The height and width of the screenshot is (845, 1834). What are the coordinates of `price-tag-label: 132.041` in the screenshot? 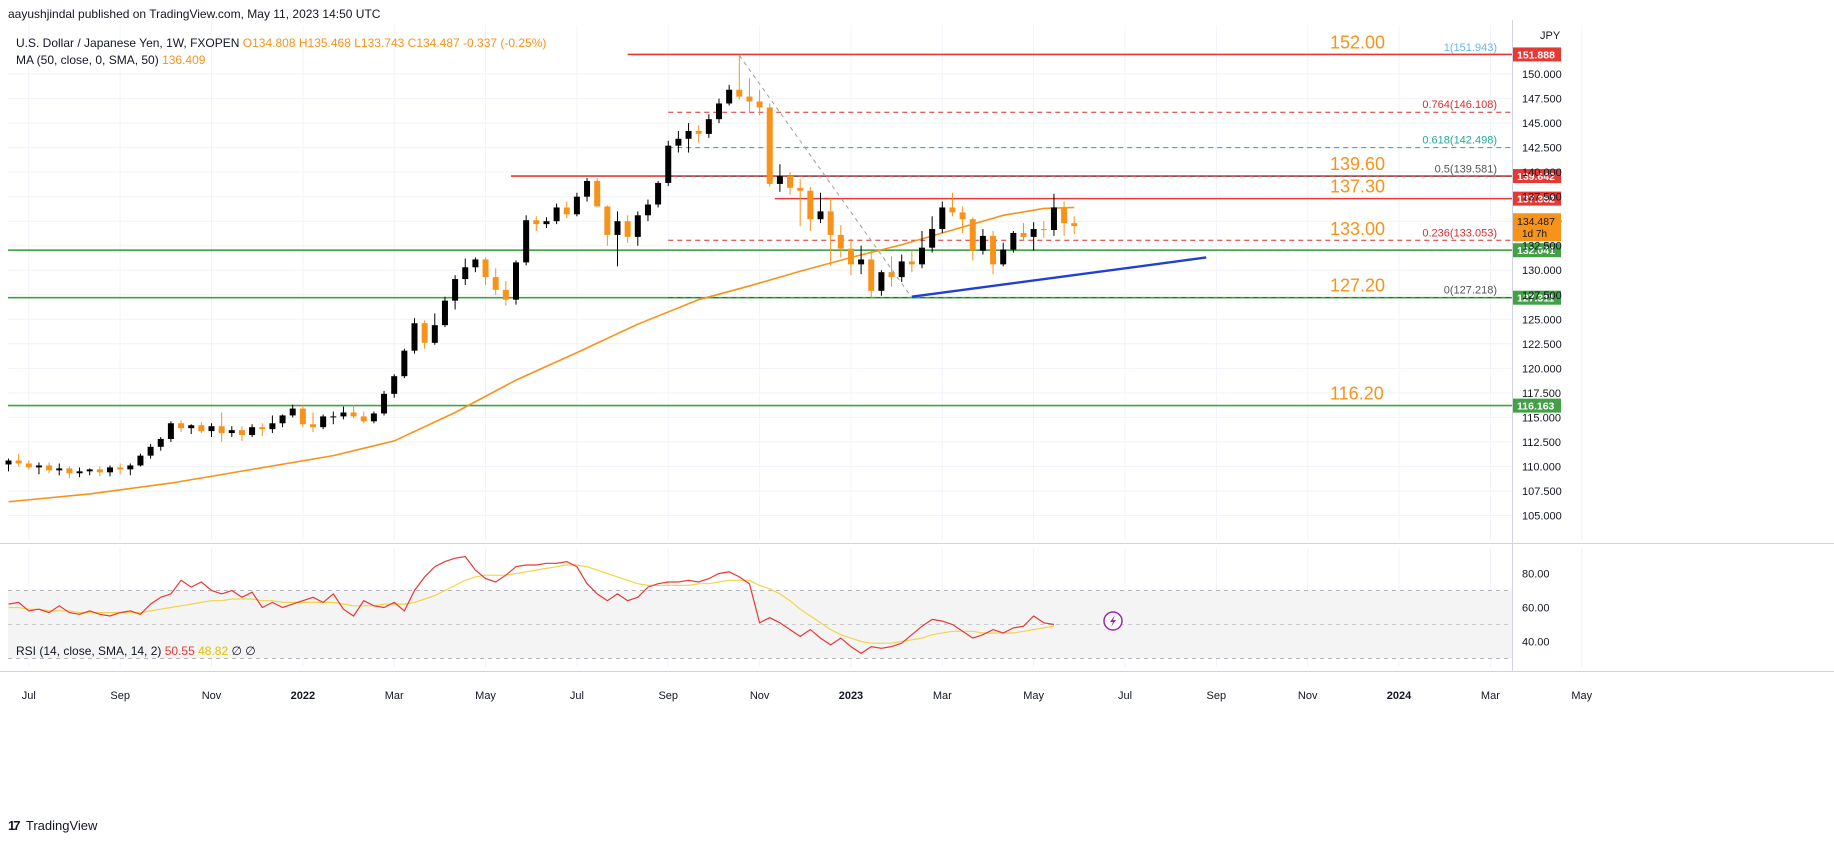 It's located at (1536, 251).